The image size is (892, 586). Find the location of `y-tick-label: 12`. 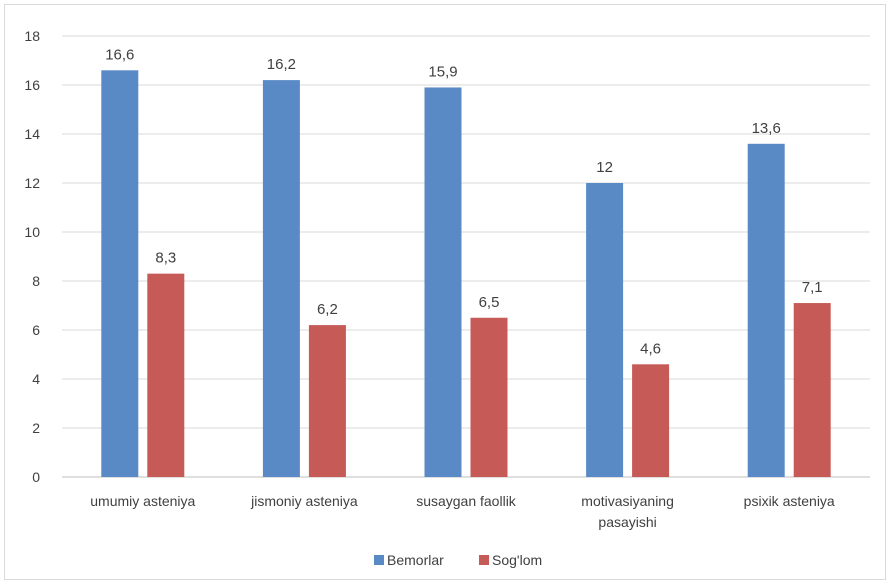

y-tick-label: 12 is located at coordinates (32, 183).